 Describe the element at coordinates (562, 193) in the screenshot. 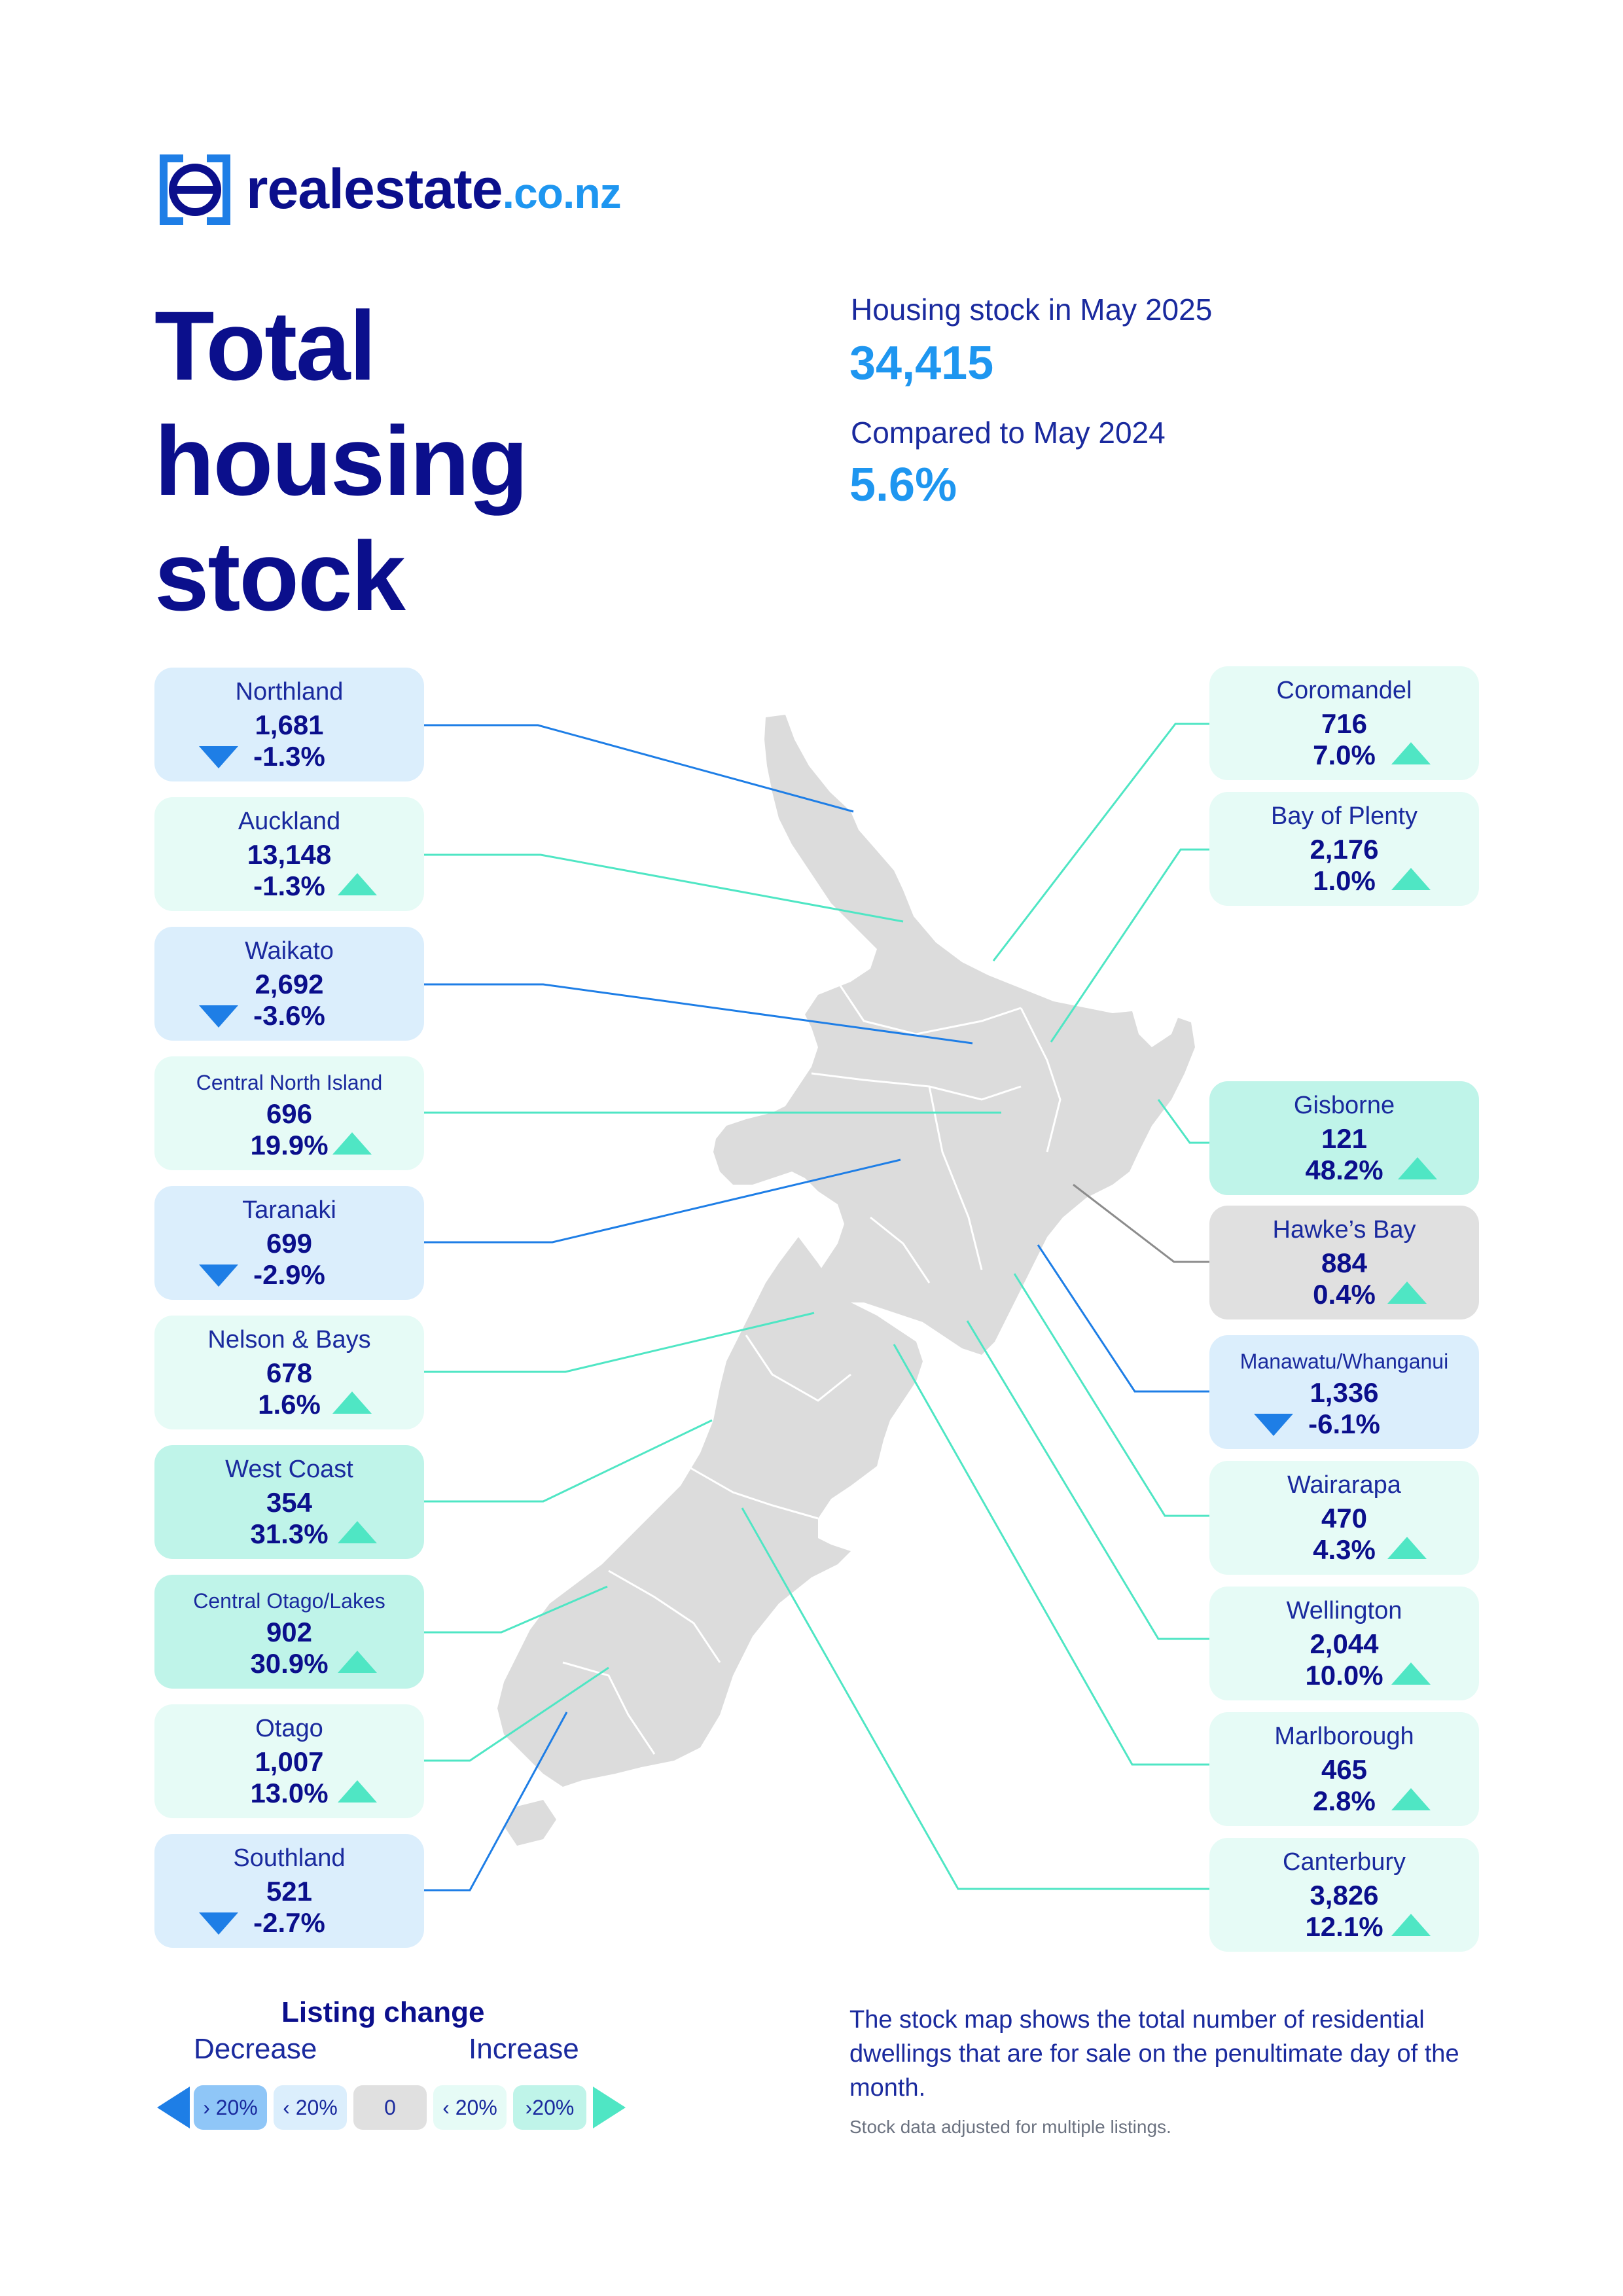

I see `brand-tld: .co.nz` at that location.